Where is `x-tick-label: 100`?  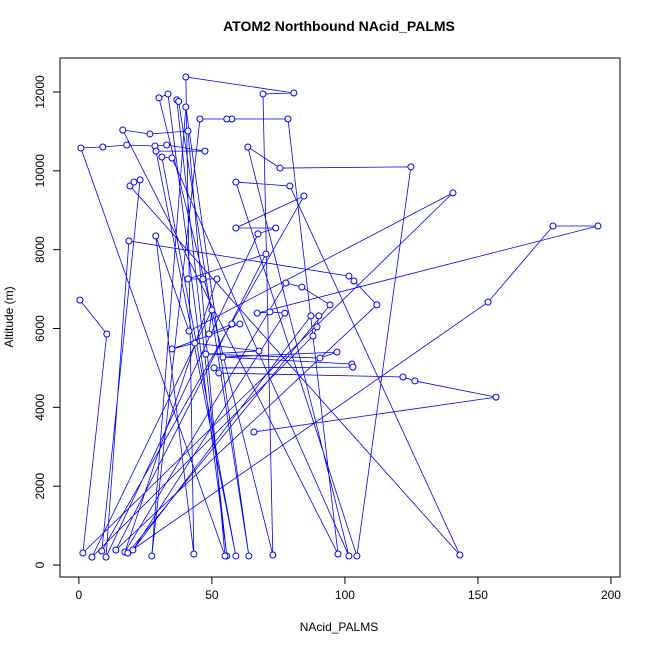
x-tick-label: 100 is located at coordinates (345, 595).